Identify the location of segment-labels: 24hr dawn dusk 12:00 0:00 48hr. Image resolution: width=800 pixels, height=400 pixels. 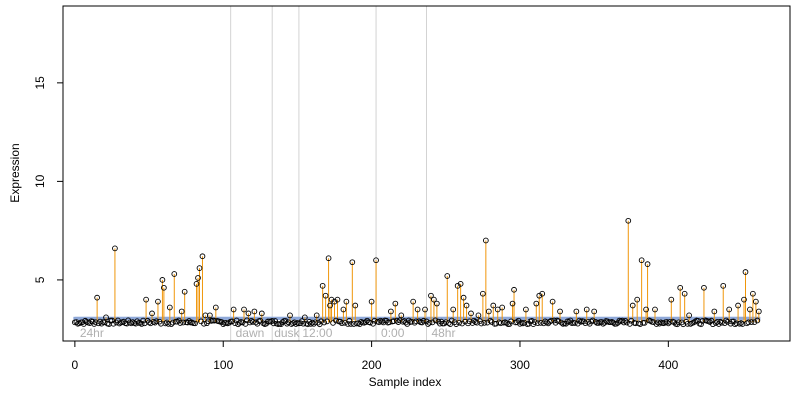
(268, 333).